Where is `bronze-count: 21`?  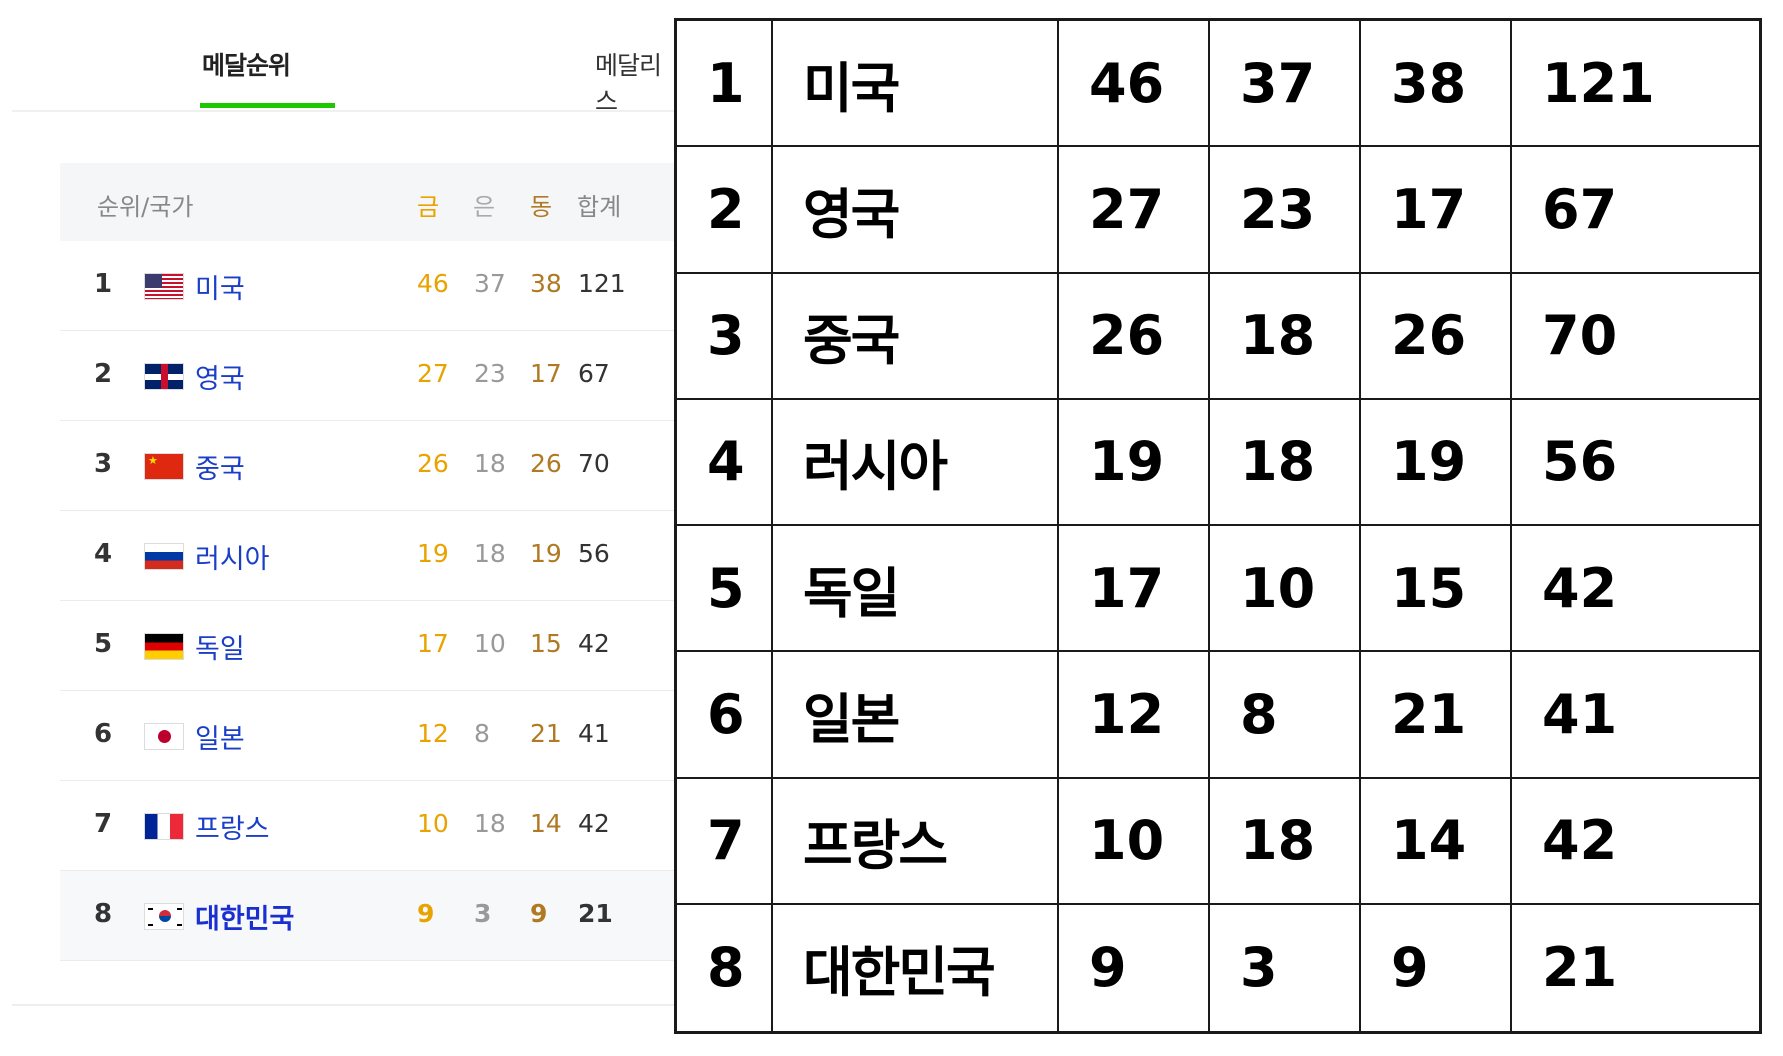
bronze-count: 21 is located at coordinates (546, 733).